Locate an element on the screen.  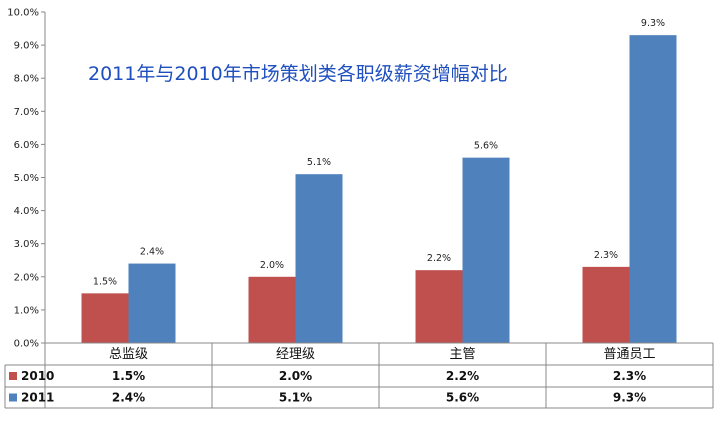
y-tick-label: 10.0% is located at coordinates (23, 13).